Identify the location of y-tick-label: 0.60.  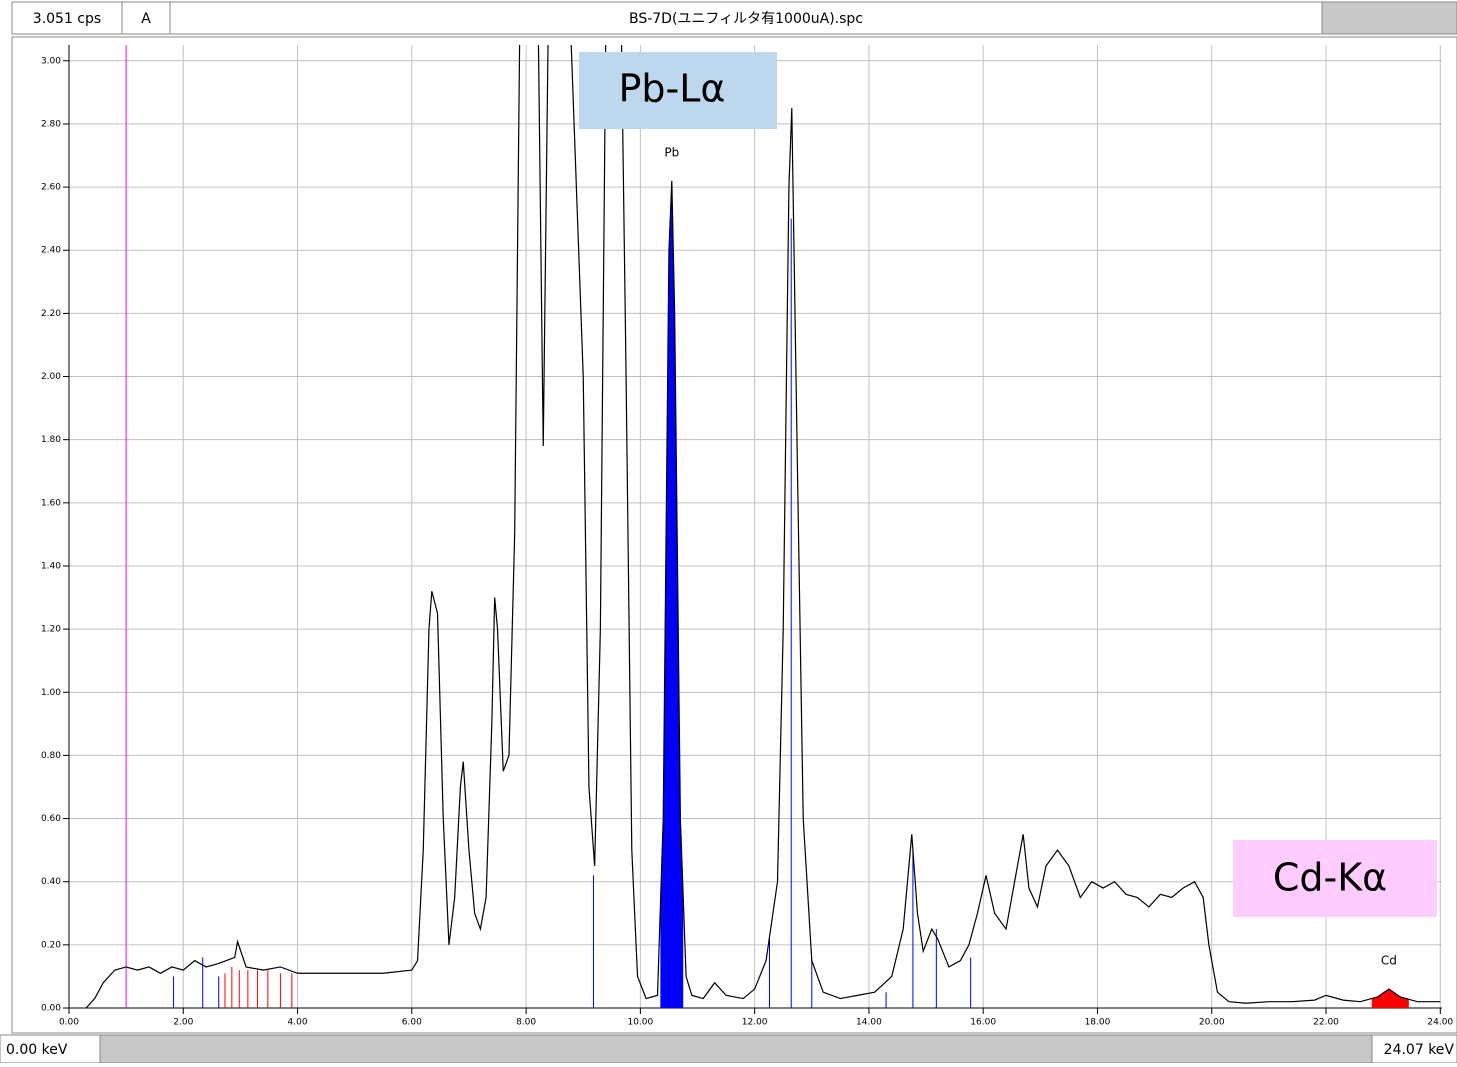
(51, 819).